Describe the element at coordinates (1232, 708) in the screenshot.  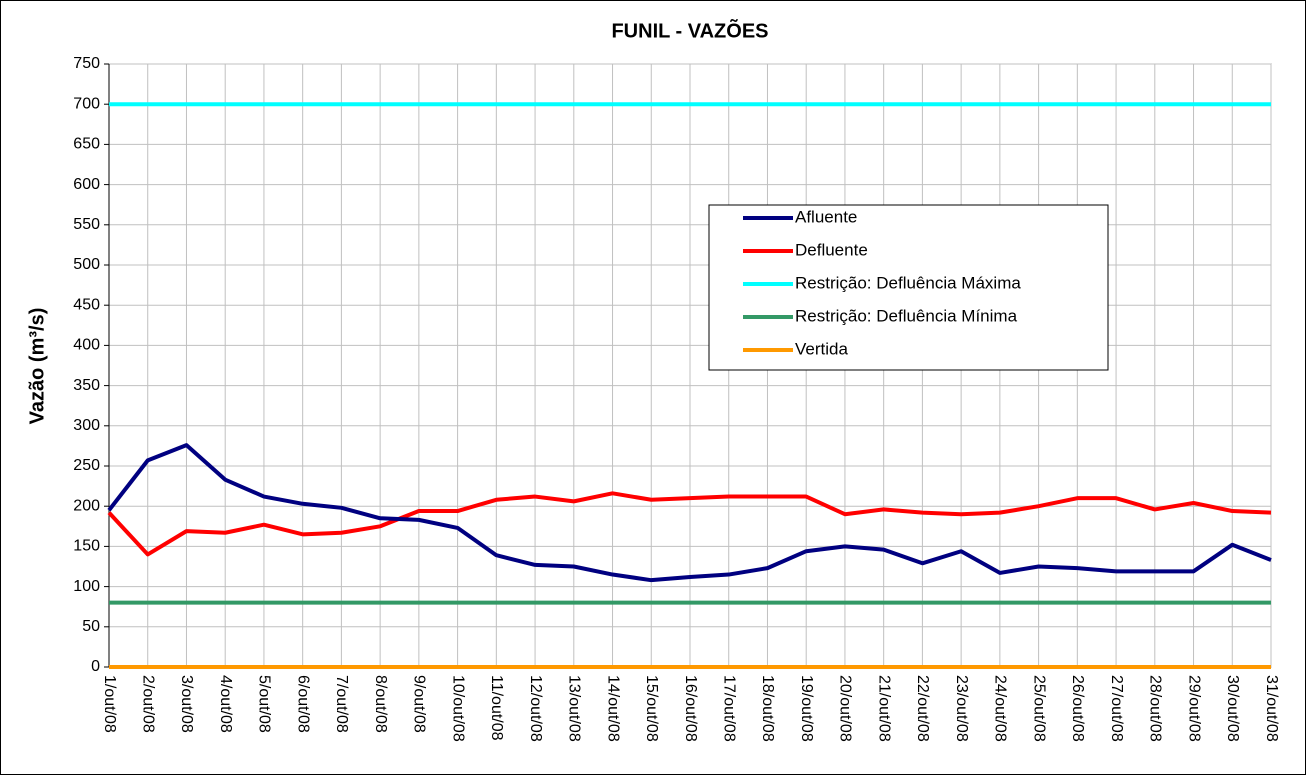
I see `x-tick-label: 30/out/08` at that location.